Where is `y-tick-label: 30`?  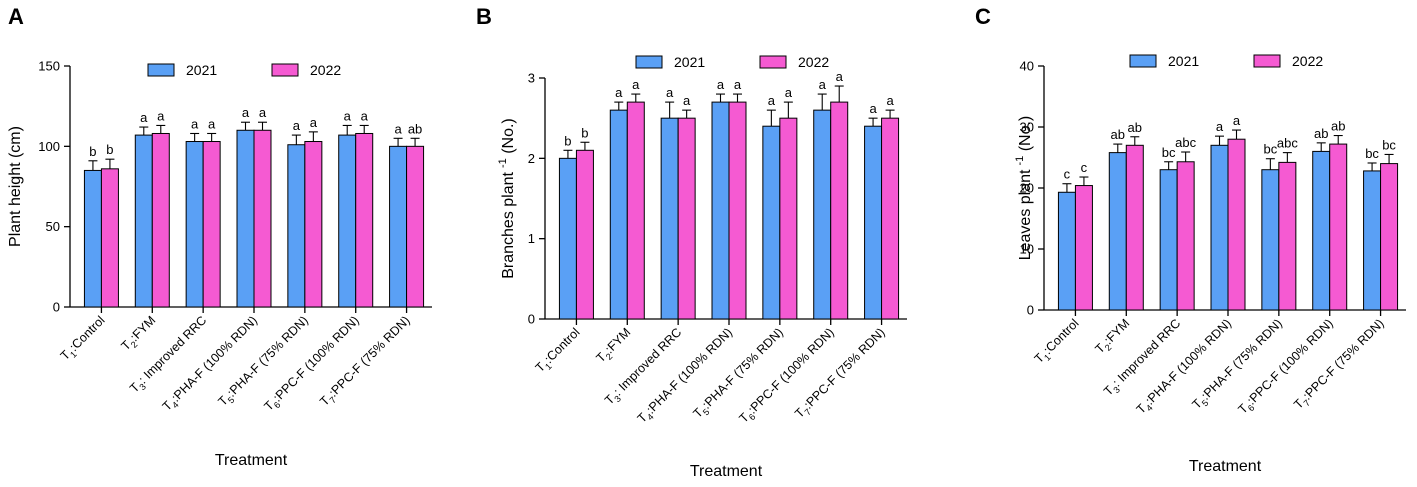
y-tick-label: 30 is located at coordinates (1027, 127).